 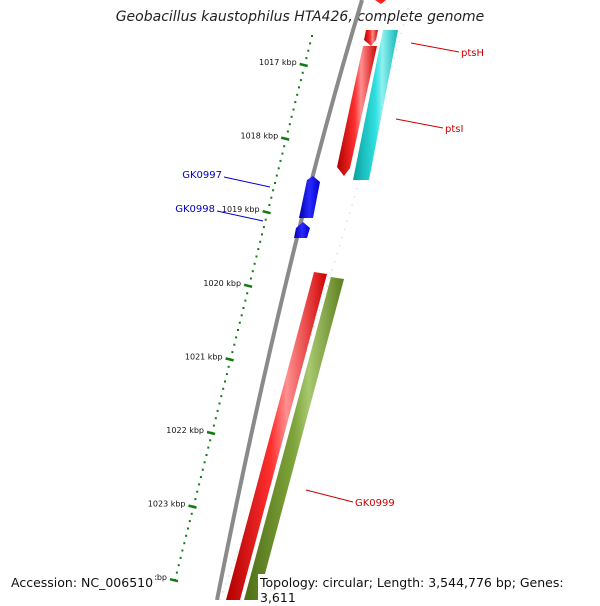 What do you see at coordinates (82, 582) in the screenshot?
I see `accession-text: Accession: NC_006510` at bounding box center [82, 582].